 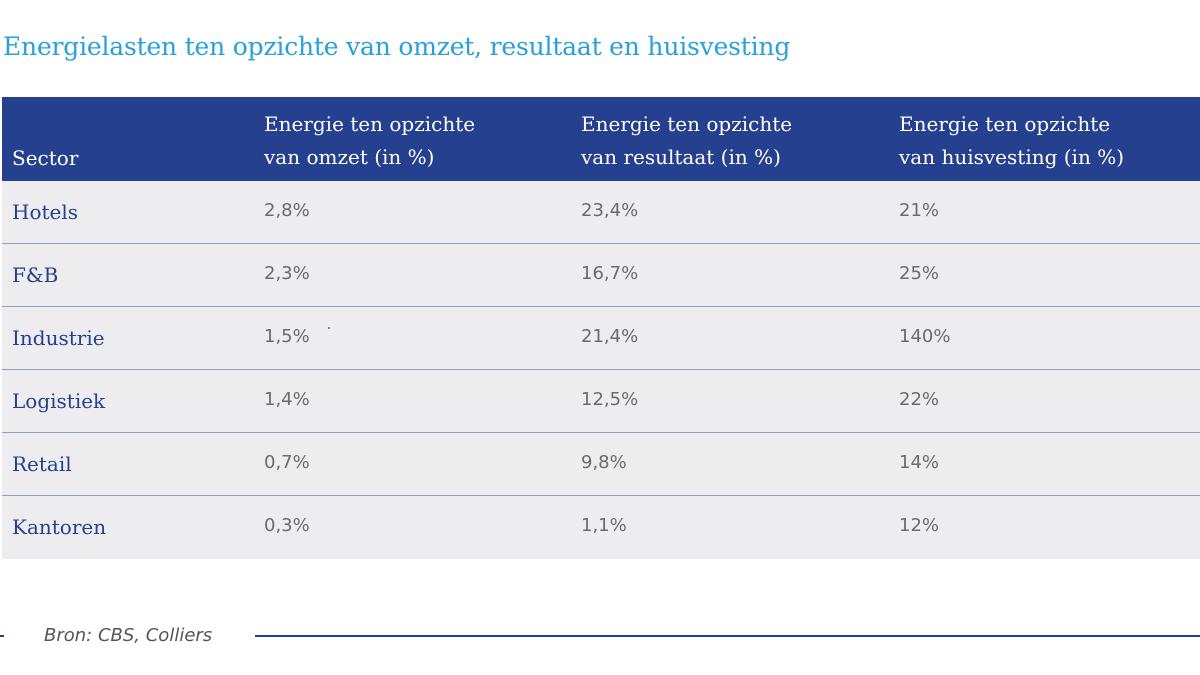 What do you see at coordinates (610, 399) in the screenshot?
I see `row-resultaat: 12,5%` at bounding box center [610, 399].